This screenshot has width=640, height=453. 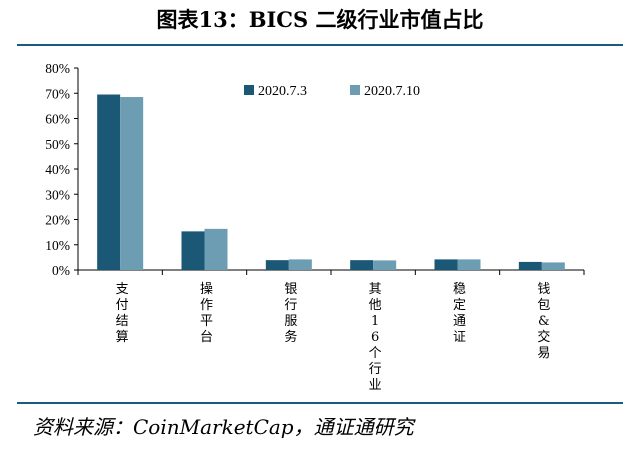 What do you see at coordinates (61, 270) in the screenshot?
I see `y-tick-label: 0%` at bounding box center [61, 270].